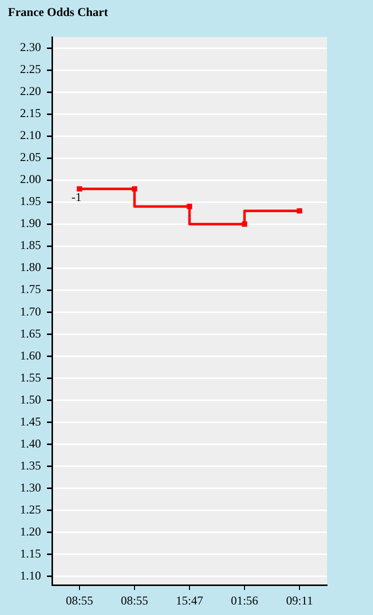  I want to click on y-tick-label: 1.85, so click(30, 245).